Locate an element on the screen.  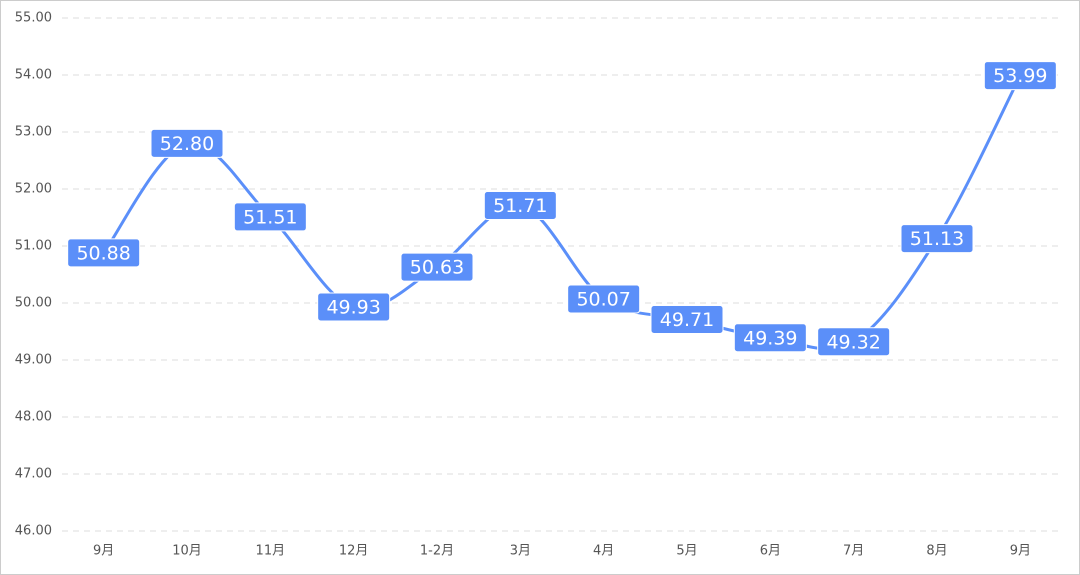
x-tick-label: 11月 is located at coordinates (271, 551).